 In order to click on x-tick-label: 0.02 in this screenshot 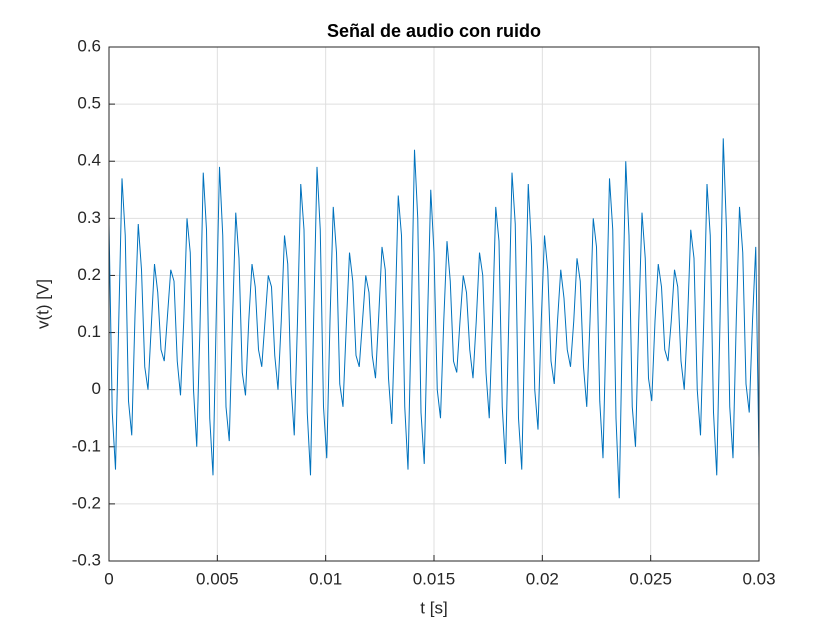, I will do `click(542, 578)`.